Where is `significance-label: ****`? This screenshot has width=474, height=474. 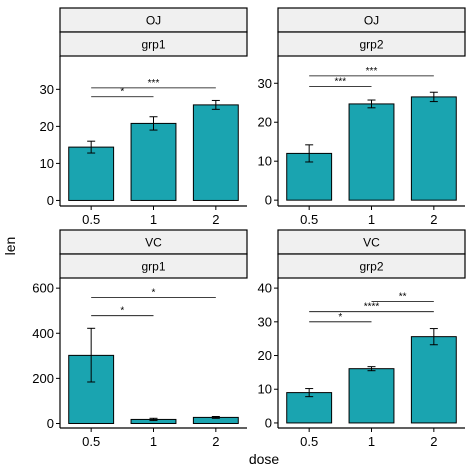 significance-label: **** is located at coordinates (372, 307).